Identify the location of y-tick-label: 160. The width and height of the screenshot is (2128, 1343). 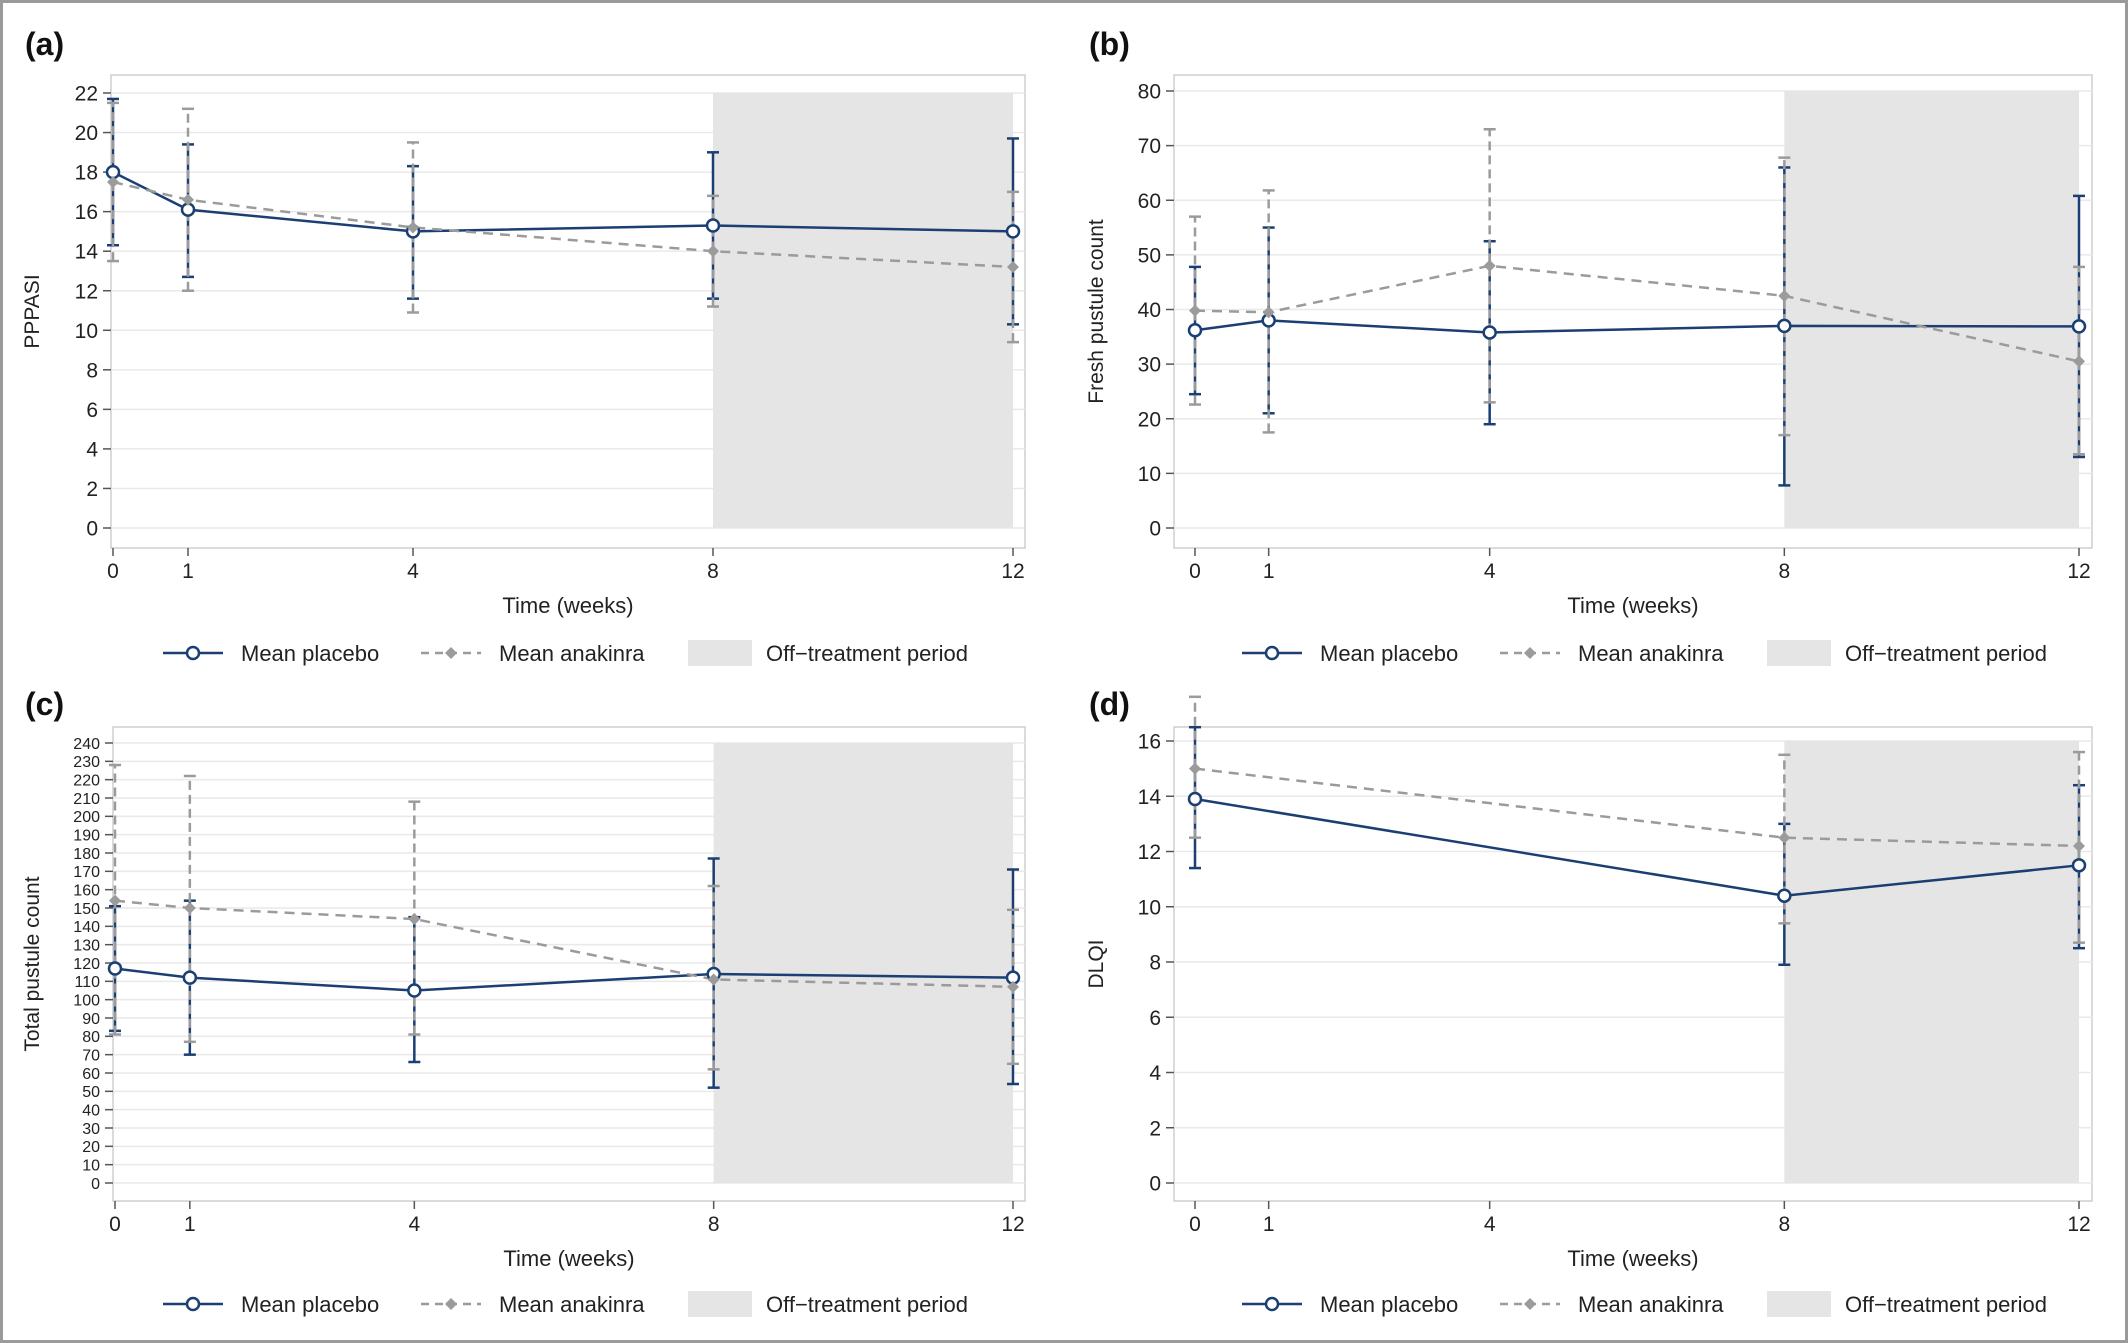
(86, 890).